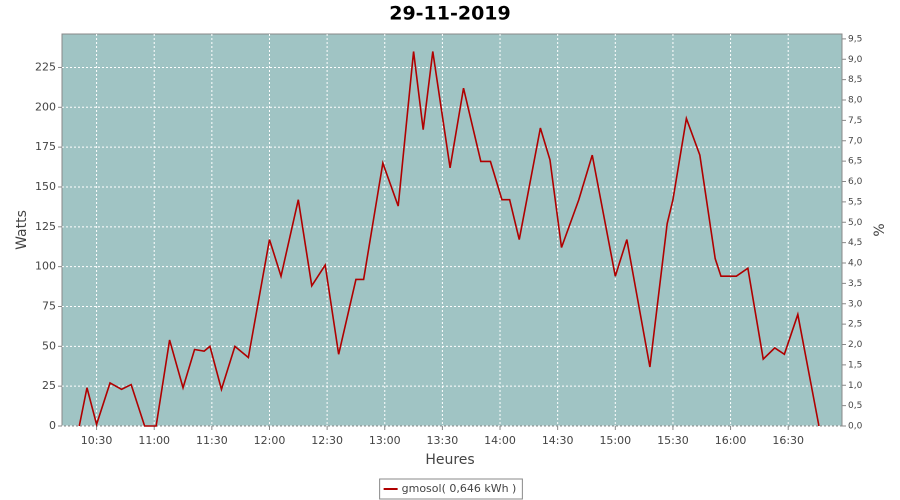  What do you see at coordinates (270, 440) in the screenshot?
I see `x-tick-label: 12:00` at bounding box center [270, 440].